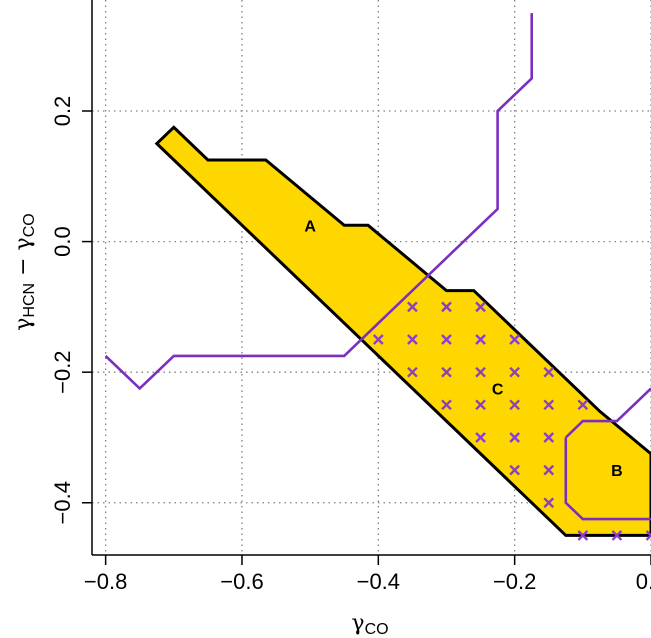 This screenshot has height=638, width=651. What do you see at coordinates (514, 581) in the screenshot?
I see `x-tick-label: −0.2` at bounding box center [514, 581].